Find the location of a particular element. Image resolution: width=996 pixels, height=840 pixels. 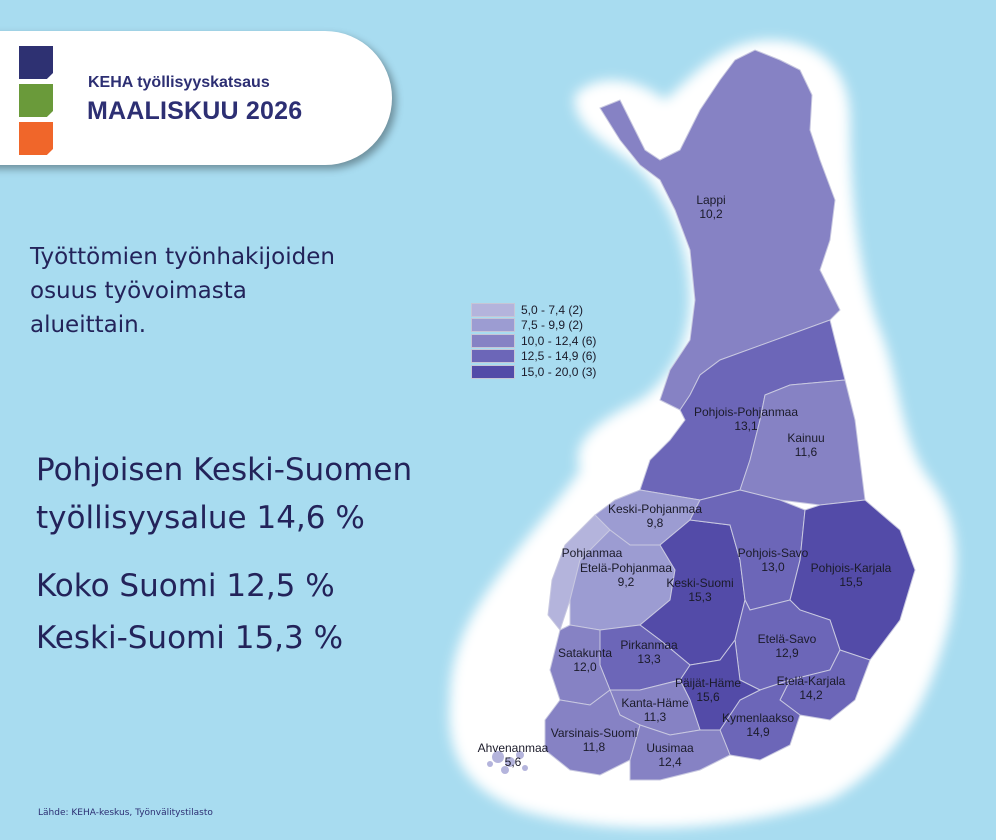

keha-logo is located at coordinates (36, 103).